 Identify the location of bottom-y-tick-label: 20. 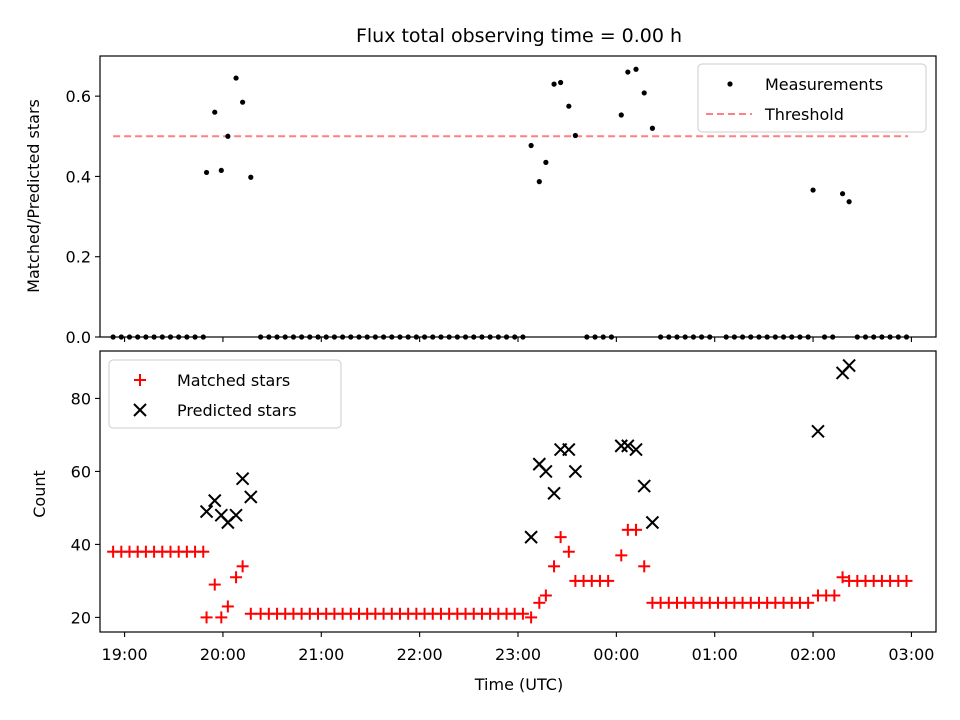
(81, 617).